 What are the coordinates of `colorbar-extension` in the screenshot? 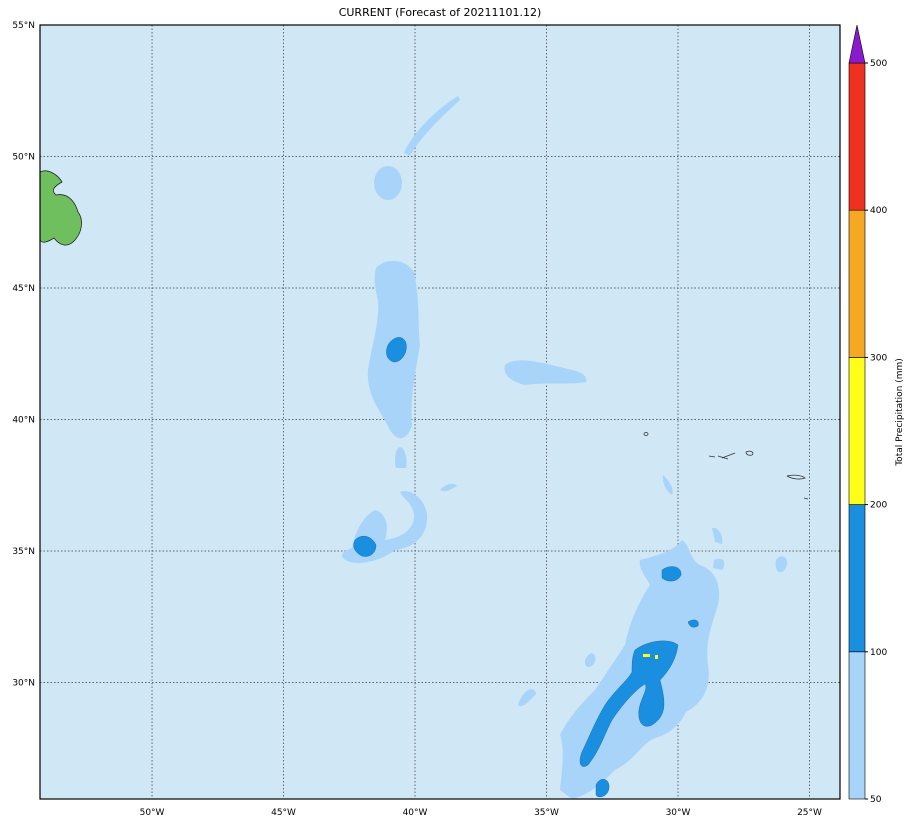 It's located at (857, 44).